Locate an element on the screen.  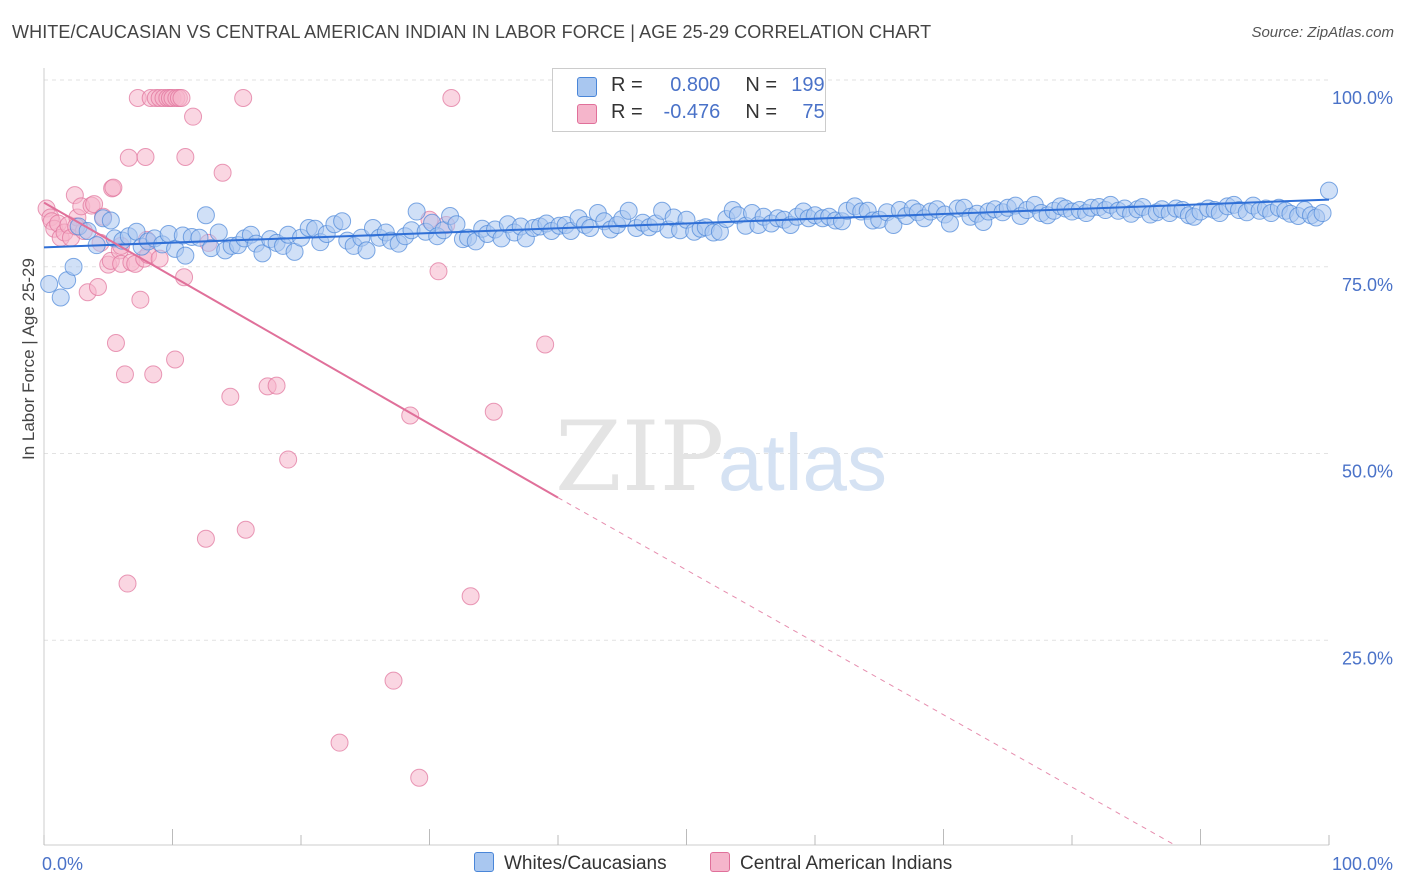
bottom-legend-label-whites: Whites/Caucasians is located at coordinates (585, 863).